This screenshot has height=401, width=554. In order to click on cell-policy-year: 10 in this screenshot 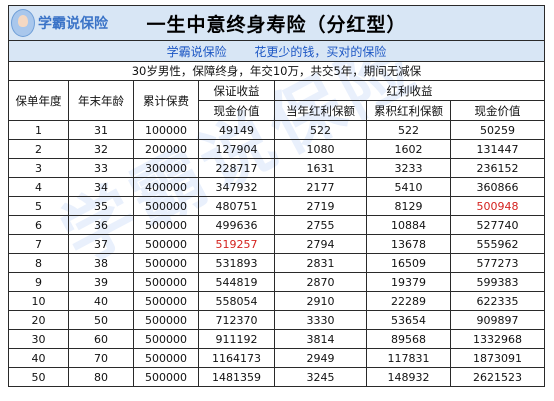, I will do `click(38, 301)`.